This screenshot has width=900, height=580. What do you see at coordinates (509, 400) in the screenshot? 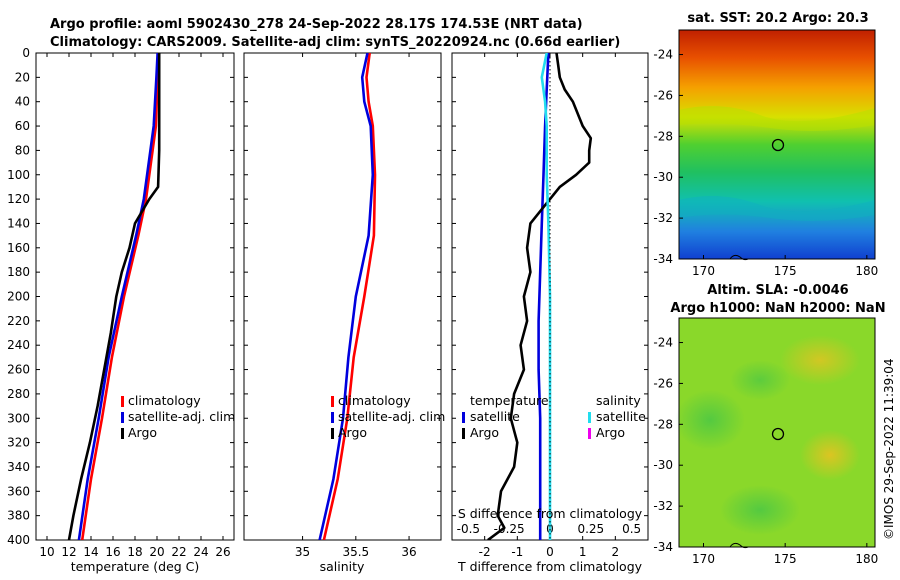
I see `legend-title-temperature: temperature` at bounding box center [509, 400].